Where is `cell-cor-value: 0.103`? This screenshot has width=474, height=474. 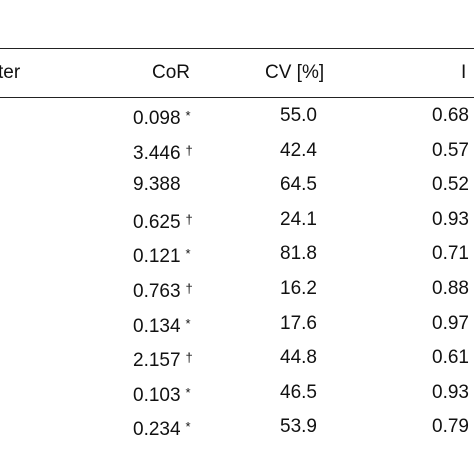
cell-cor-value: 0.103 is located at coordinates (157, 395).